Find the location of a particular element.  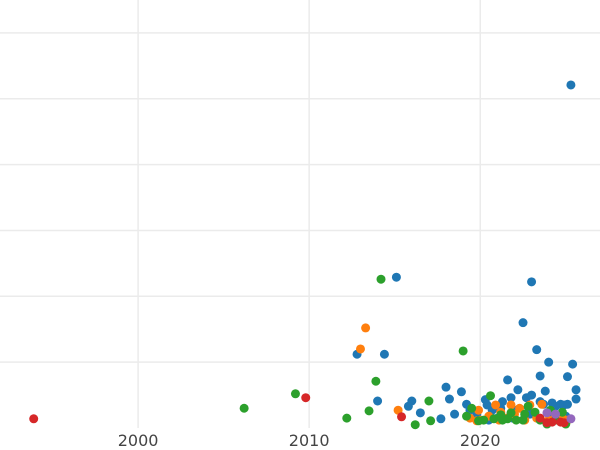

x-tick-label: 2010 is located at coordinates (309, 440).